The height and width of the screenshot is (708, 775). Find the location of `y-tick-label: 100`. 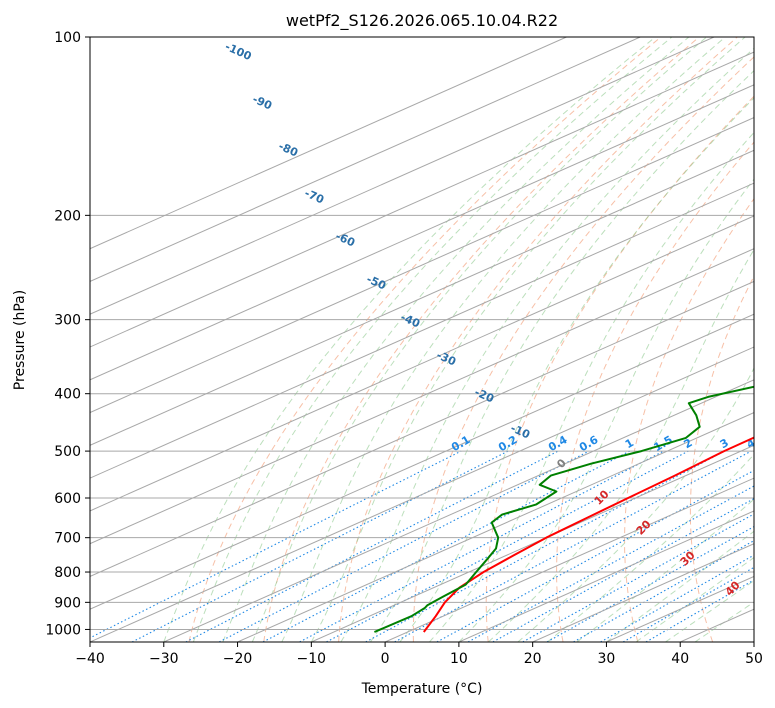

y-tick-label: 100 is located at coordinates (67, 38).